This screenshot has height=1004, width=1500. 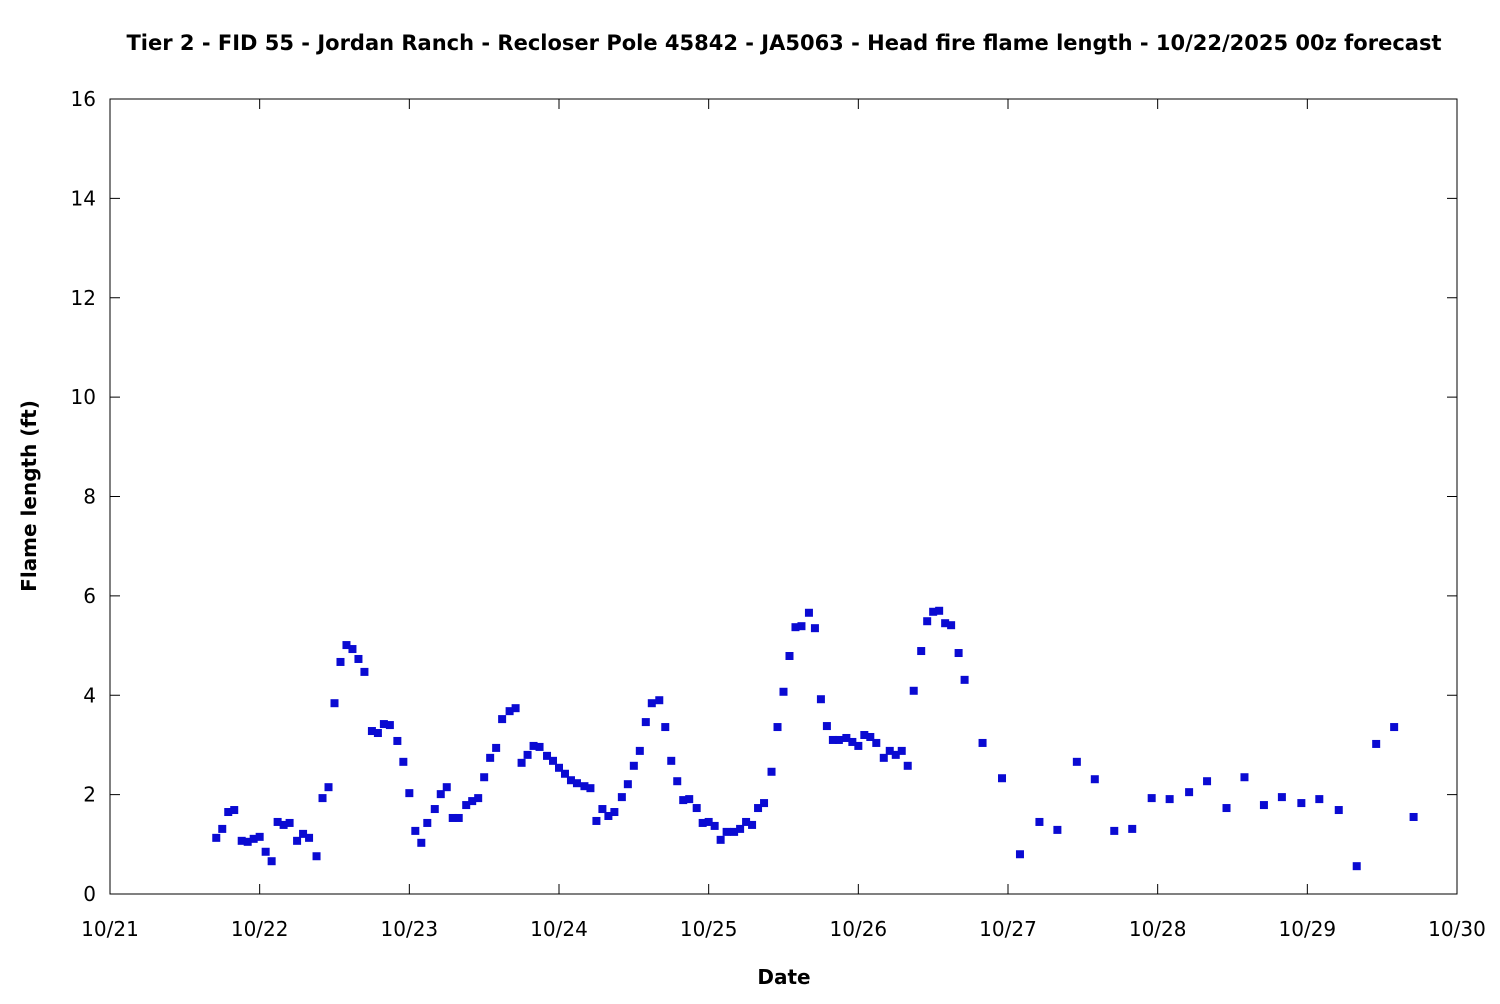 What do you see at coordinates (83, 298) in the screenshot?
I see `y-tick-label: 12` at bounding box center [83, 298].